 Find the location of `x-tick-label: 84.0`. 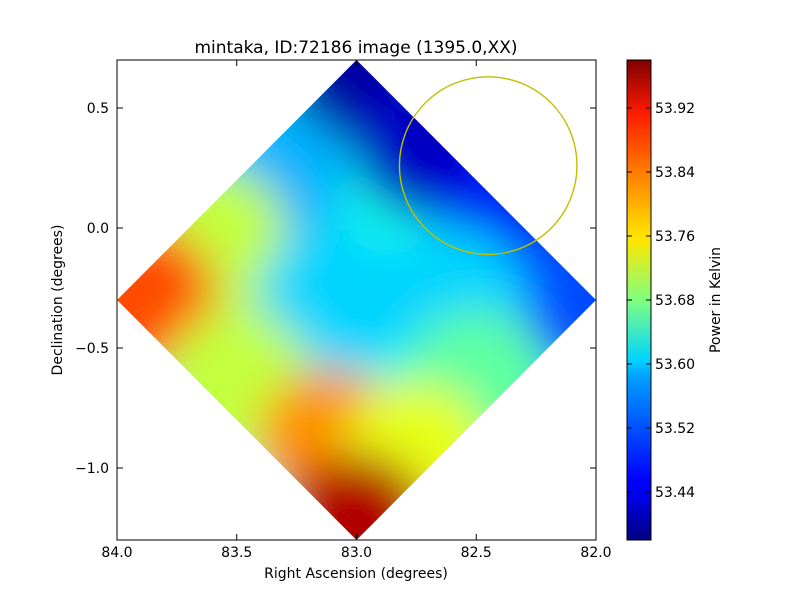

x-tick-label: 84.0 is located at coordinates (116, 553).